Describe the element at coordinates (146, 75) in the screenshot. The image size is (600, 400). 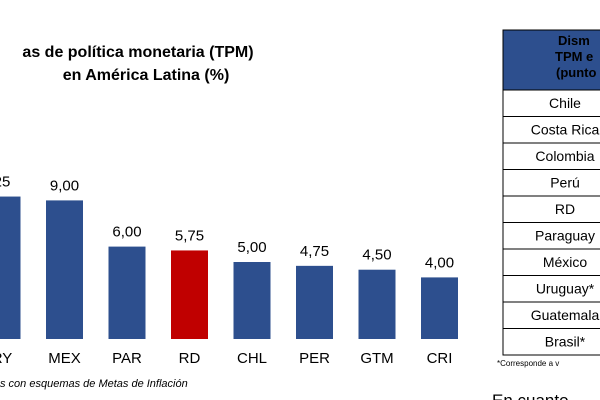
I see `chart-title: en América Latina (%)` at that location.